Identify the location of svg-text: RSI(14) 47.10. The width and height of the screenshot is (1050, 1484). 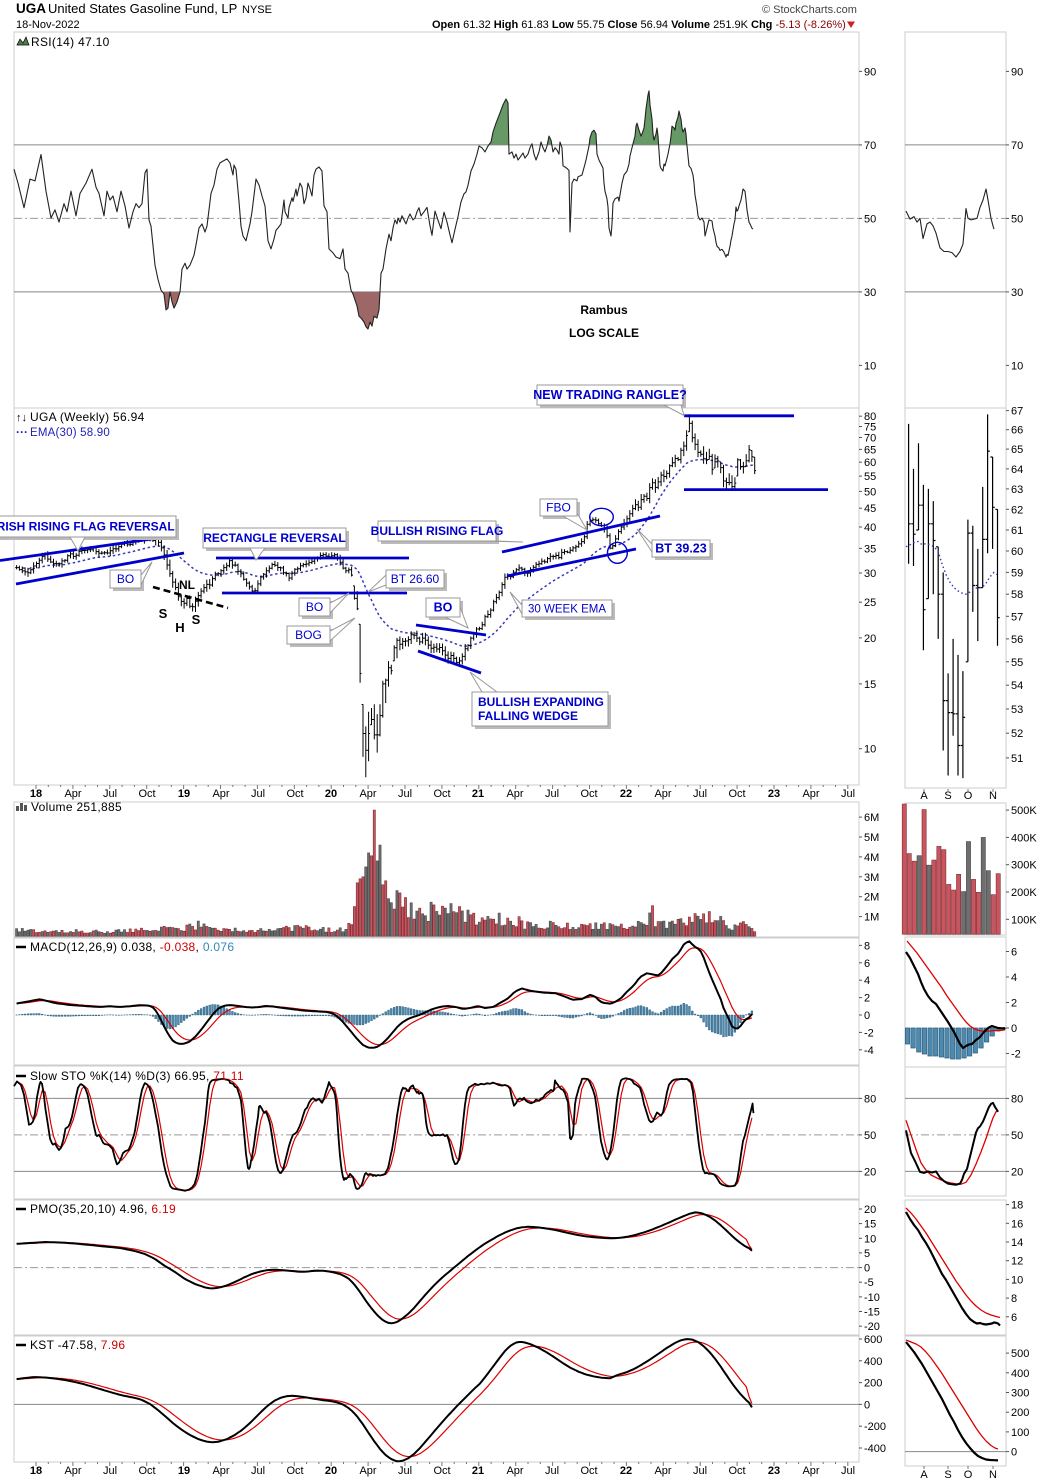
(70, 42).